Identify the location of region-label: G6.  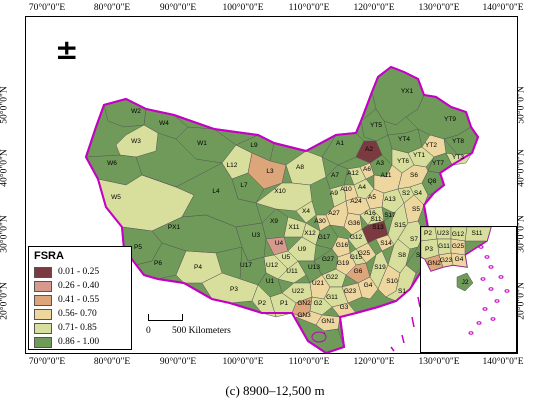
(358, 271).